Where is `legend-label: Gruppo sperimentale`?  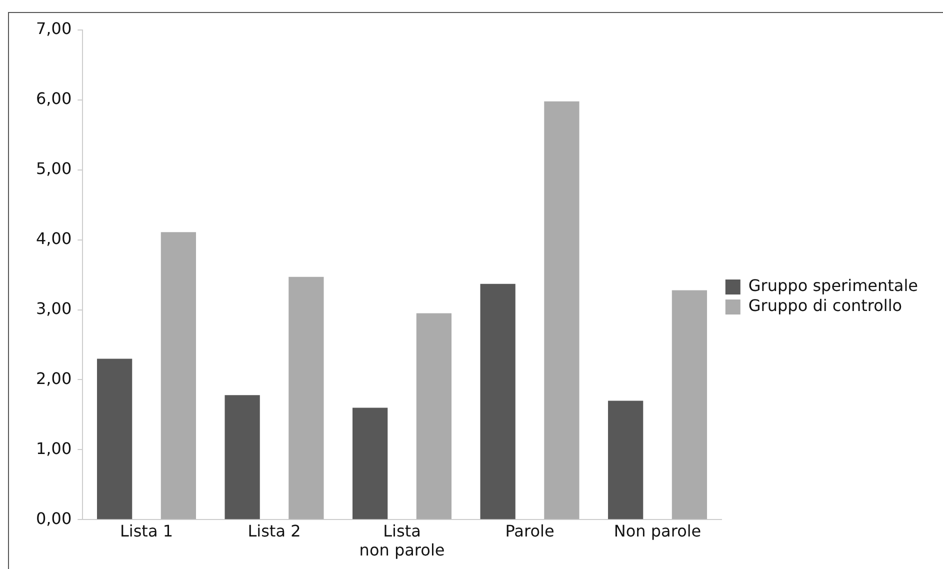
legend-label: Gruppo sperimentale is located at coordinates (833, 286).